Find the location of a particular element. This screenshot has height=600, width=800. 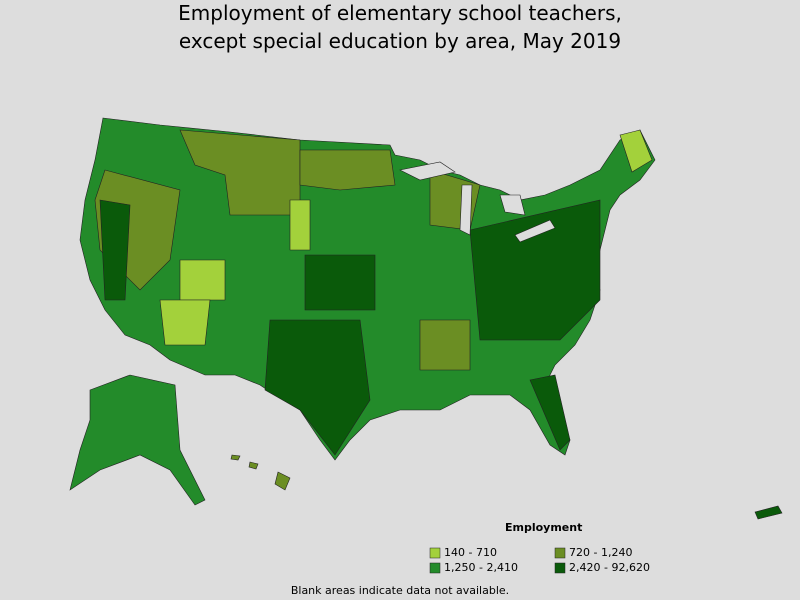

legend-label: 2,420 - 92,620 is located at coordinates (609, 567).